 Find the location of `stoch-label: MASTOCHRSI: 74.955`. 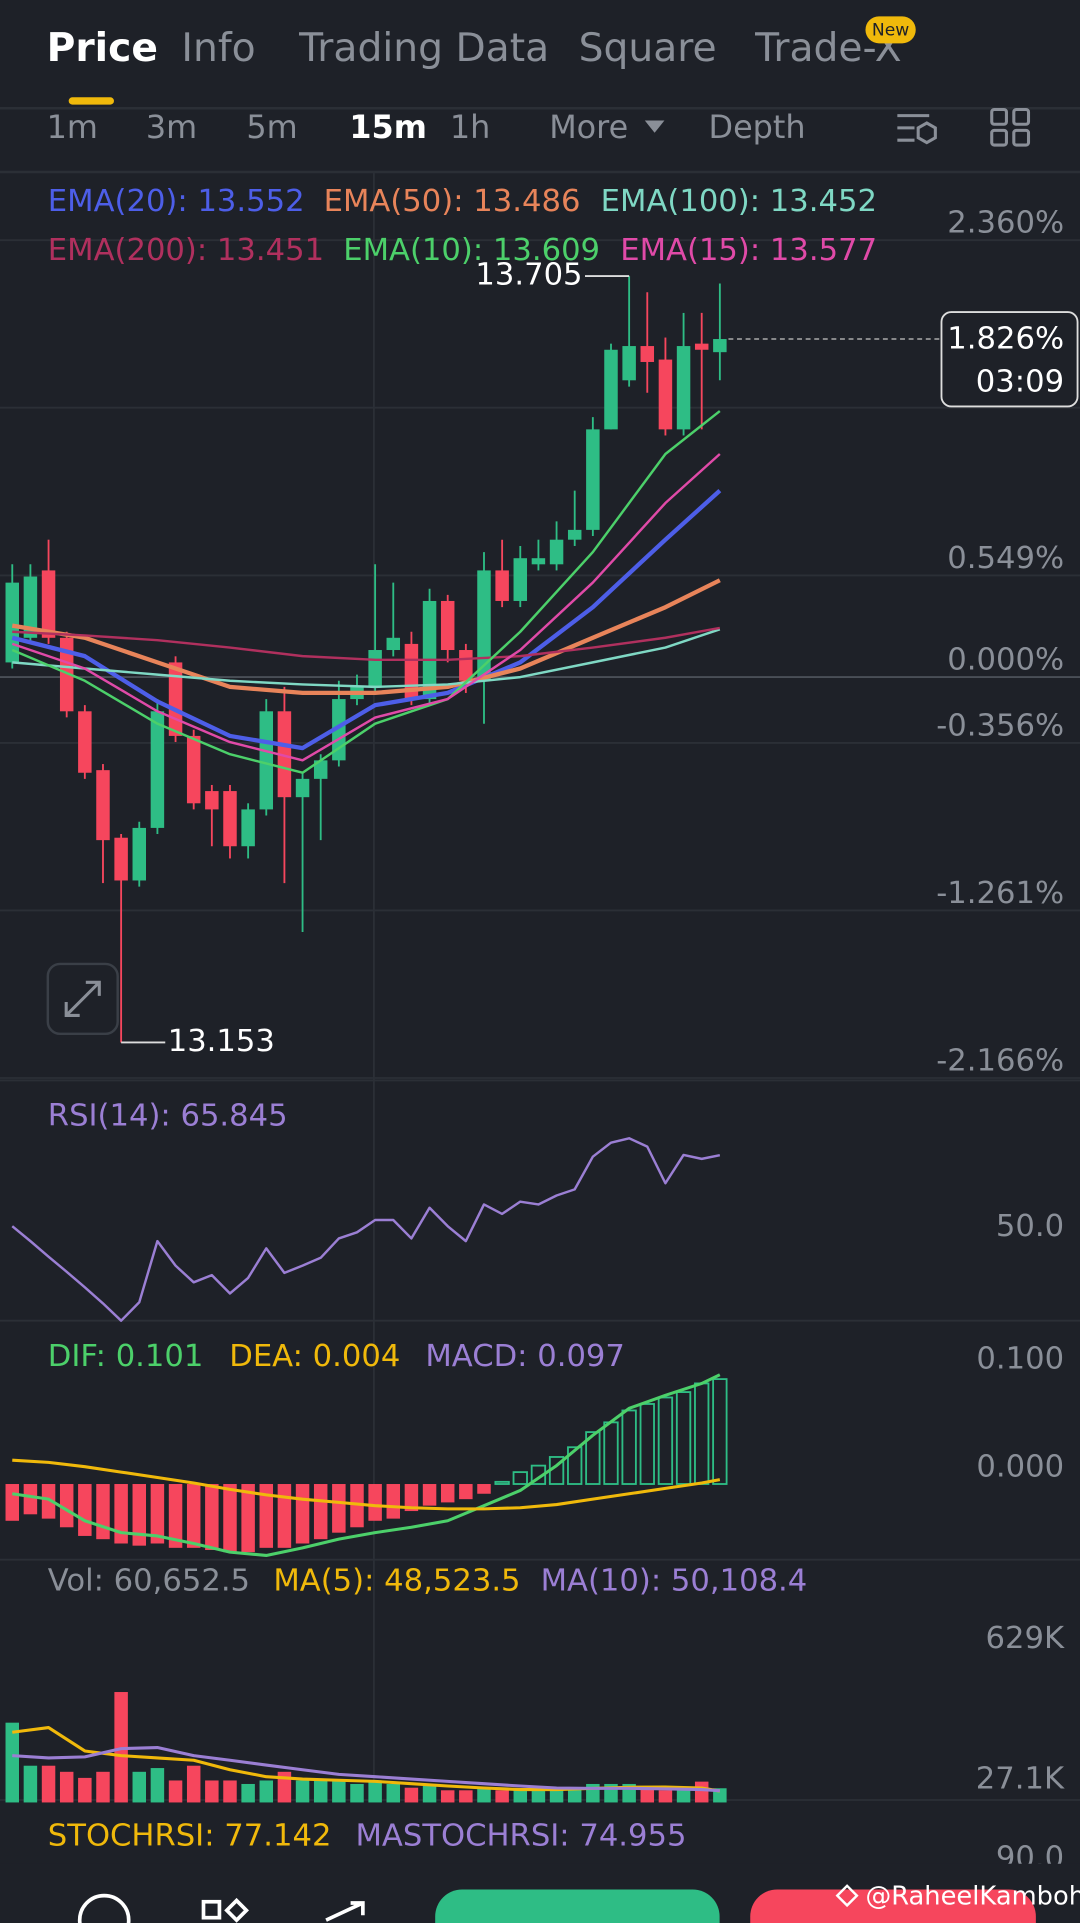

stoch-label: MASTOCHRSI: 74.955 is located at coordinates (521, 1835).